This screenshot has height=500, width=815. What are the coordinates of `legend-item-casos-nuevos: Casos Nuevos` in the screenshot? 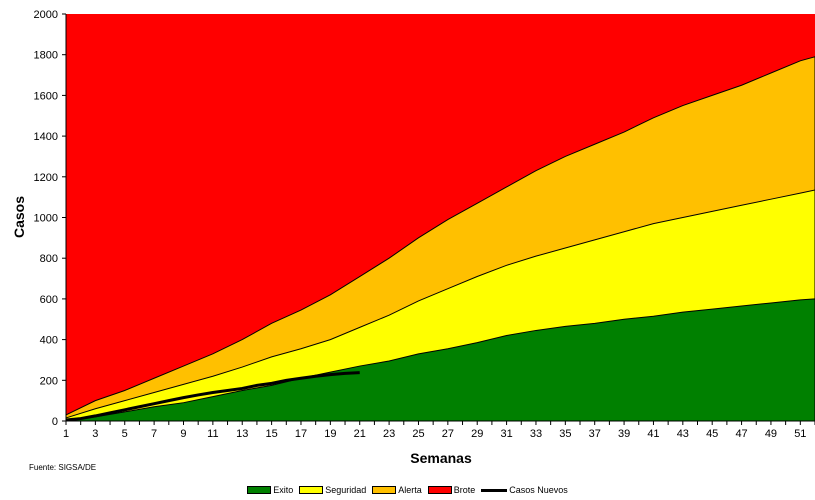 It's located at (524, 490).